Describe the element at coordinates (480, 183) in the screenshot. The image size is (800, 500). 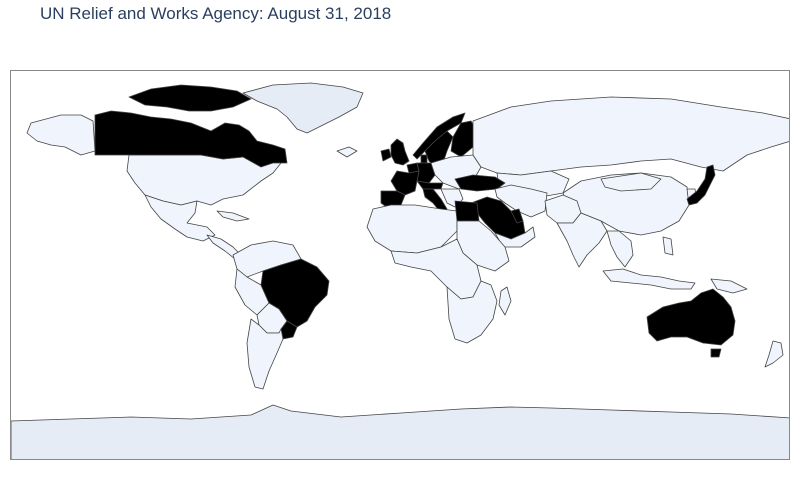
I see `country-turkey` at that location.